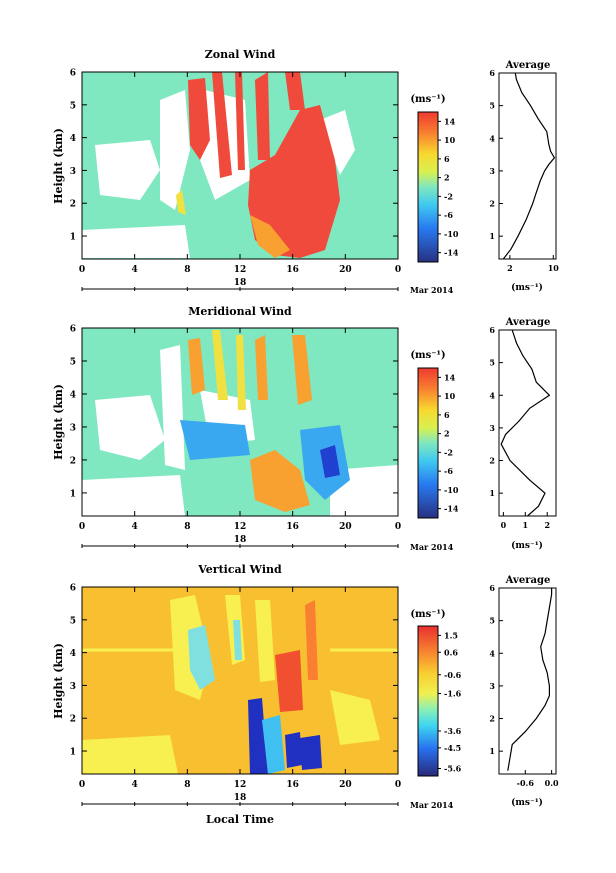  What do you see at coordinates (453, 769) in the screenshot?
I see `colorbar-tick-label: -5.6` at bounding box center [453, 769].